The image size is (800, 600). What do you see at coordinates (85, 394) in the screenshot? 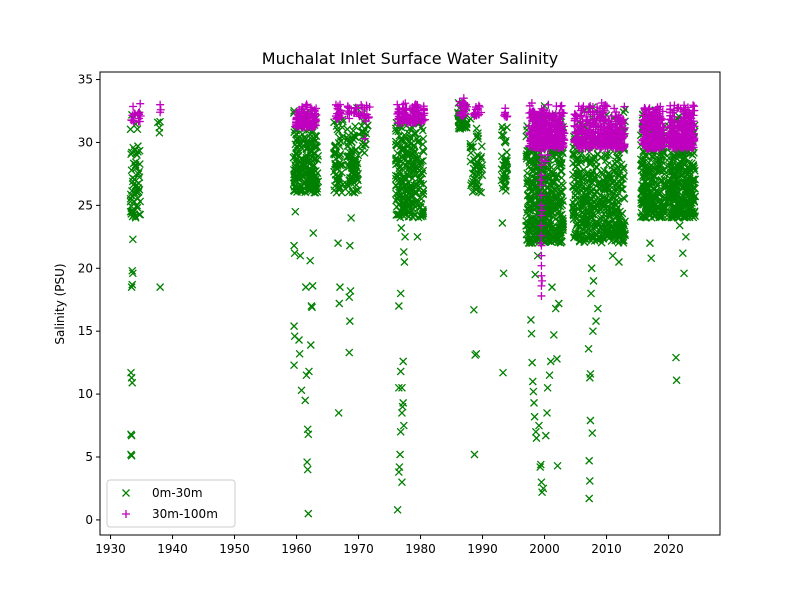
I see `y-tick-label: 10` at bounding box center [85, 394].